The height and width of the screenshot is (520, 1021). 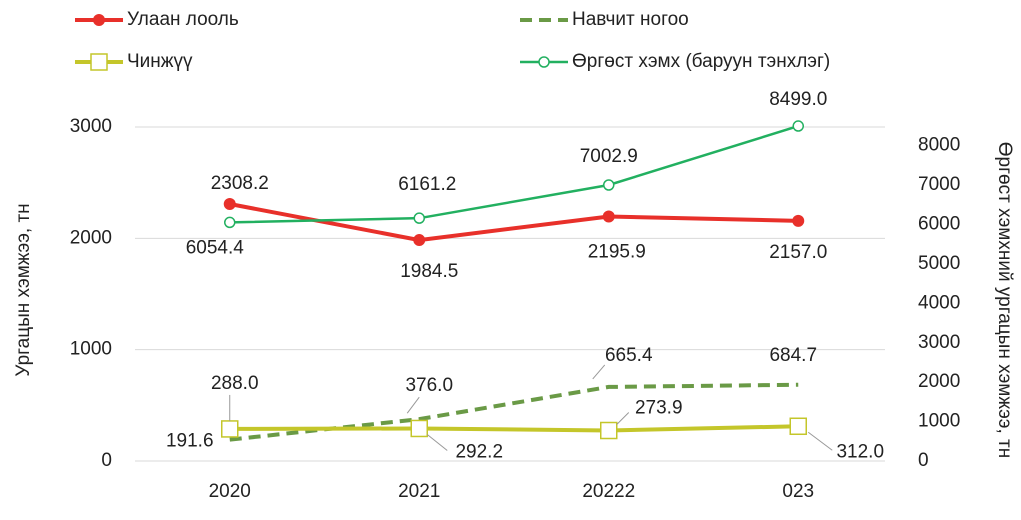 I want to click on data-label: 8499.0, so click(x=798, y=99).